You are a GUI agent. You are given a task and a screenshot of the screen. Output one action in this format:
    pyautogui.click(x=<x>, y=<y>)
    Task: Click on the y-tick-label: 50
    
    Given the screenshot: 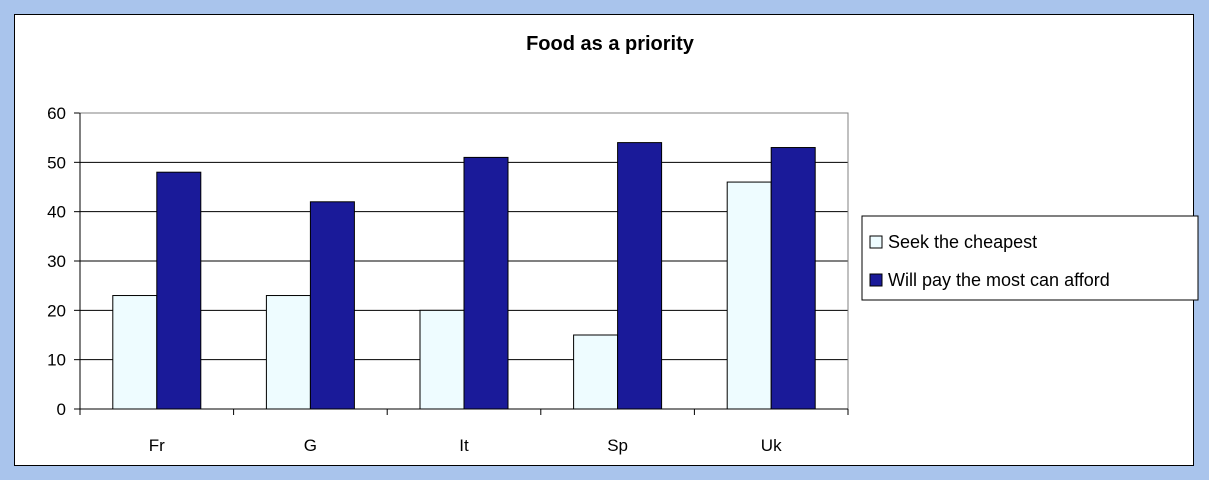 What is the action you would take?
    pyautogui.click(x=56, y=162)
    